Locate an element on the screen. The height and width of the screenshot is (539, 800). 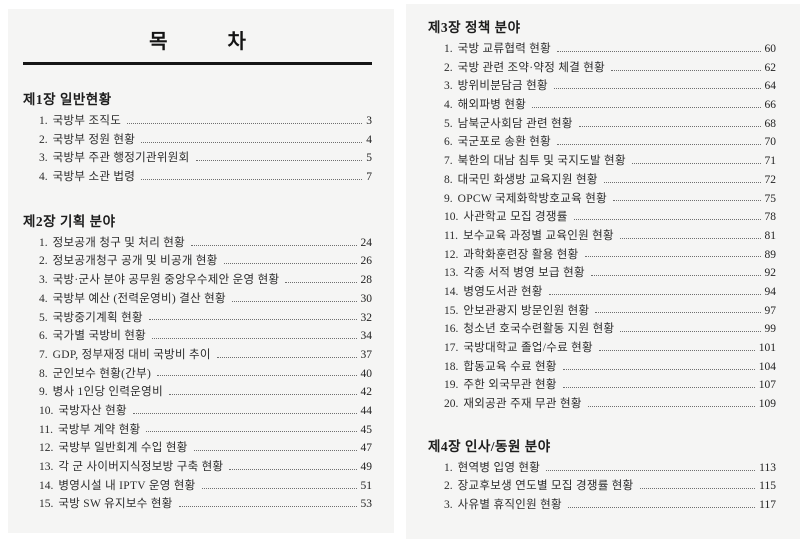
toc-entry: 9. OPCW 국제화학방호교육 현황 75 is located at coordinates (602, 199).